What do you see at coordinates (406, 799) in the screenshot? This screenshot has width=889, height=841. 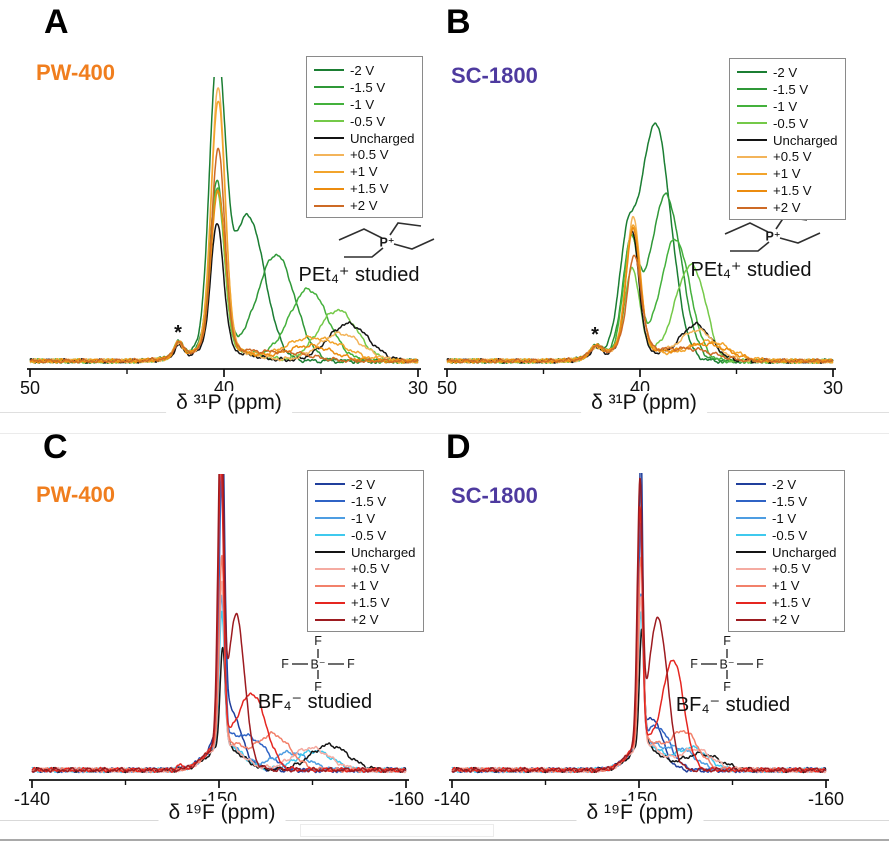 I see `x-axis-tick-label: -160` at bounding box center [406, 799].